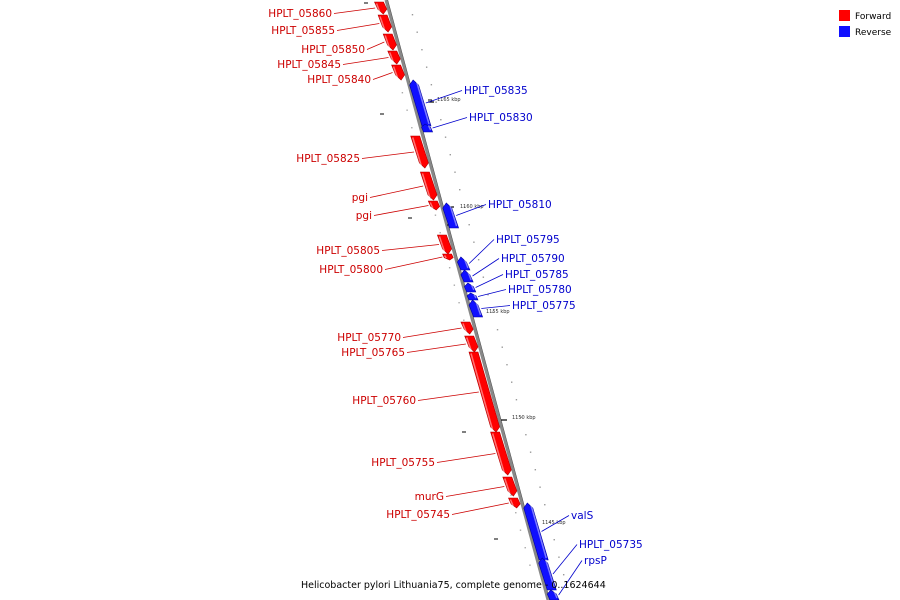  Describe the element at coordinates (303, 31) in the screenshot. I see `gene-label: HPLT_05855` at that location.